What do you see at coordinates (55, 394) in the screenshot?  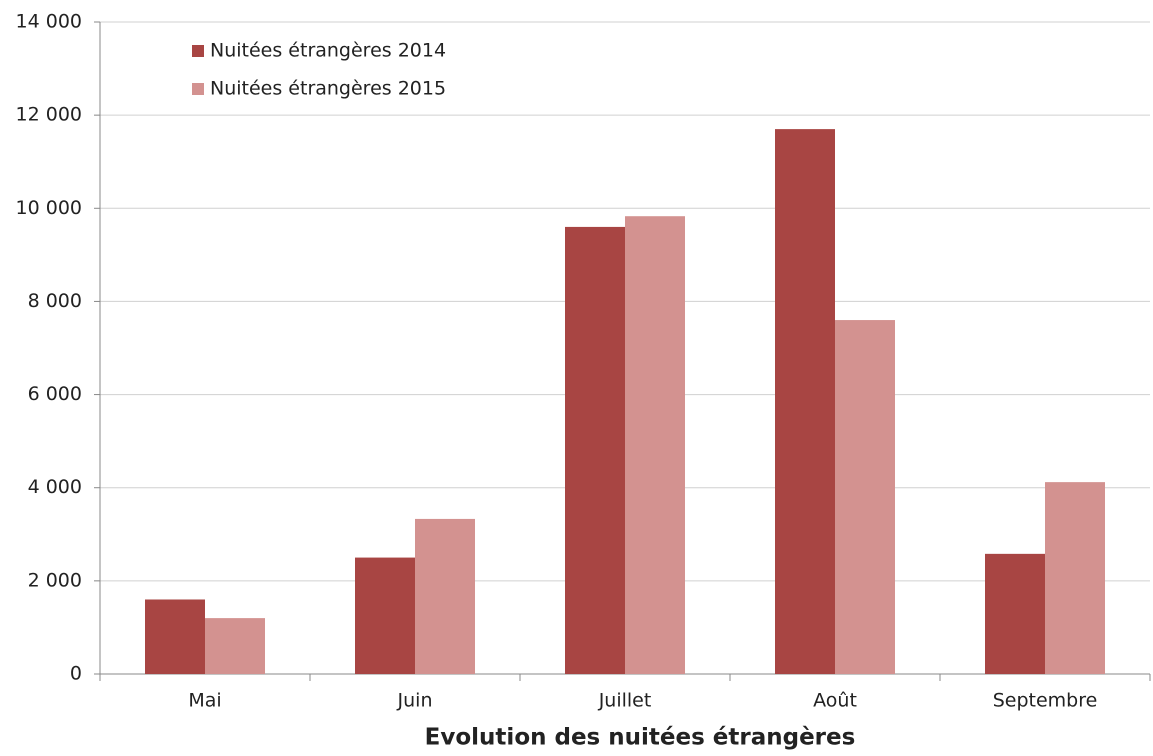 I see `y-tick-label: 6 000` at bounding box center [55, 394].